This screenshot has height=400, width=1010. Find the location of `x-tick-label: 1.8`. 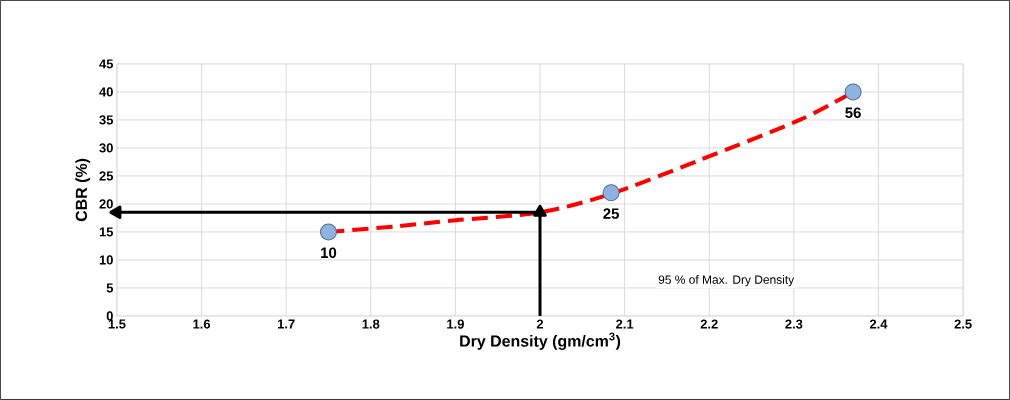

x-tick-label: 1.8 is located at coordinates (371, 324).